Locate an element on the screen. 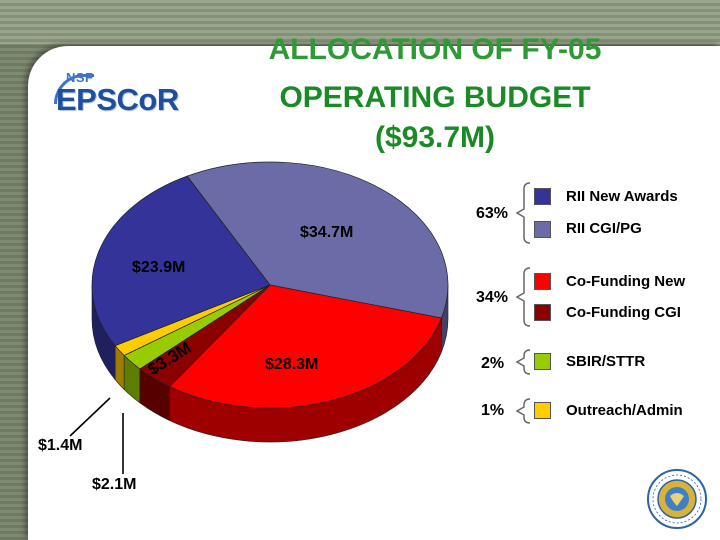  legend-percent-34: 34% is located at coordinates (492, 297).